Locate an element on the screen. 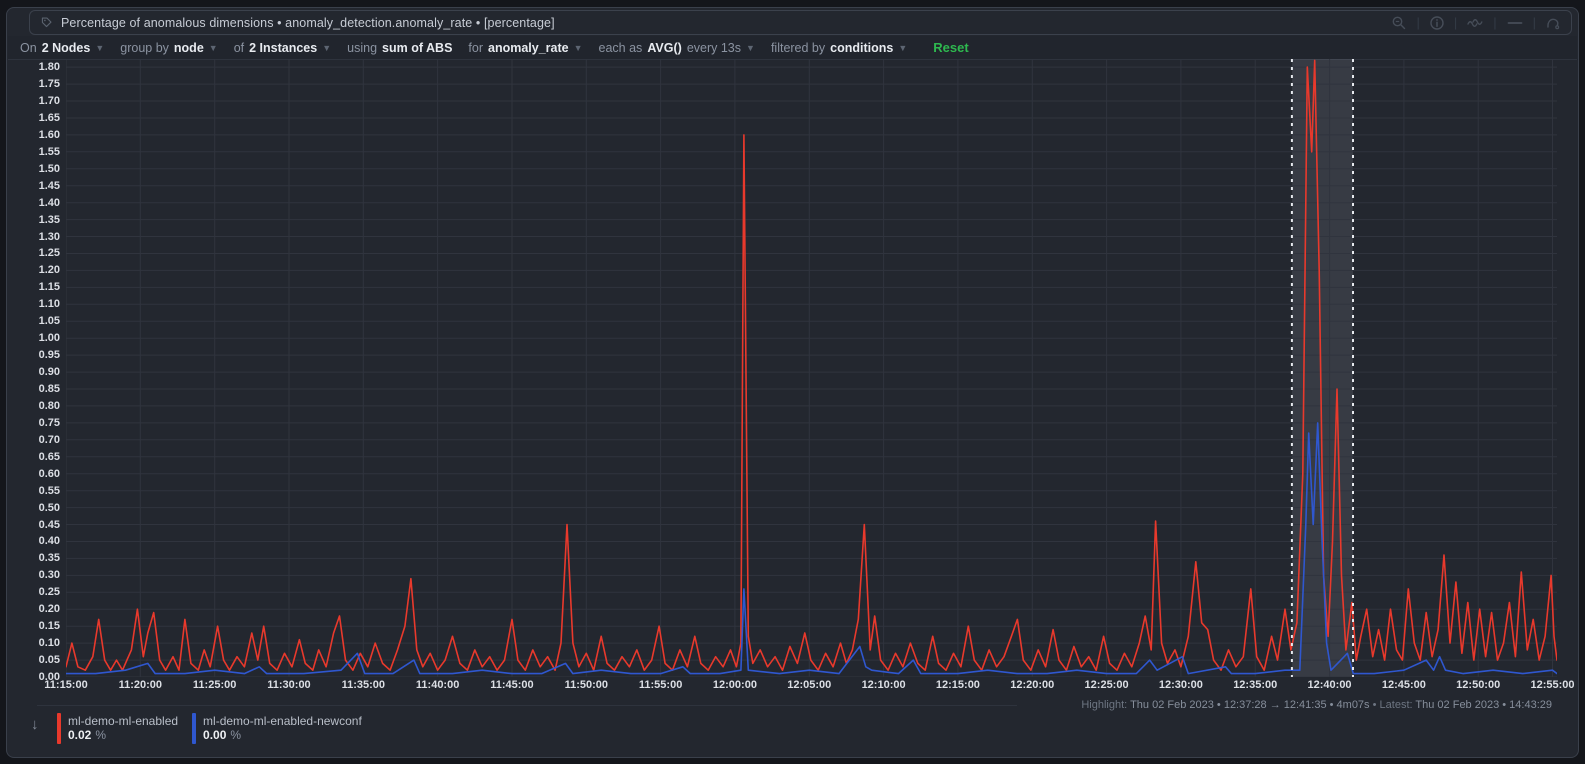 The image size is (1585, 764). zoom-icon is located at coordinates (1399, 23).